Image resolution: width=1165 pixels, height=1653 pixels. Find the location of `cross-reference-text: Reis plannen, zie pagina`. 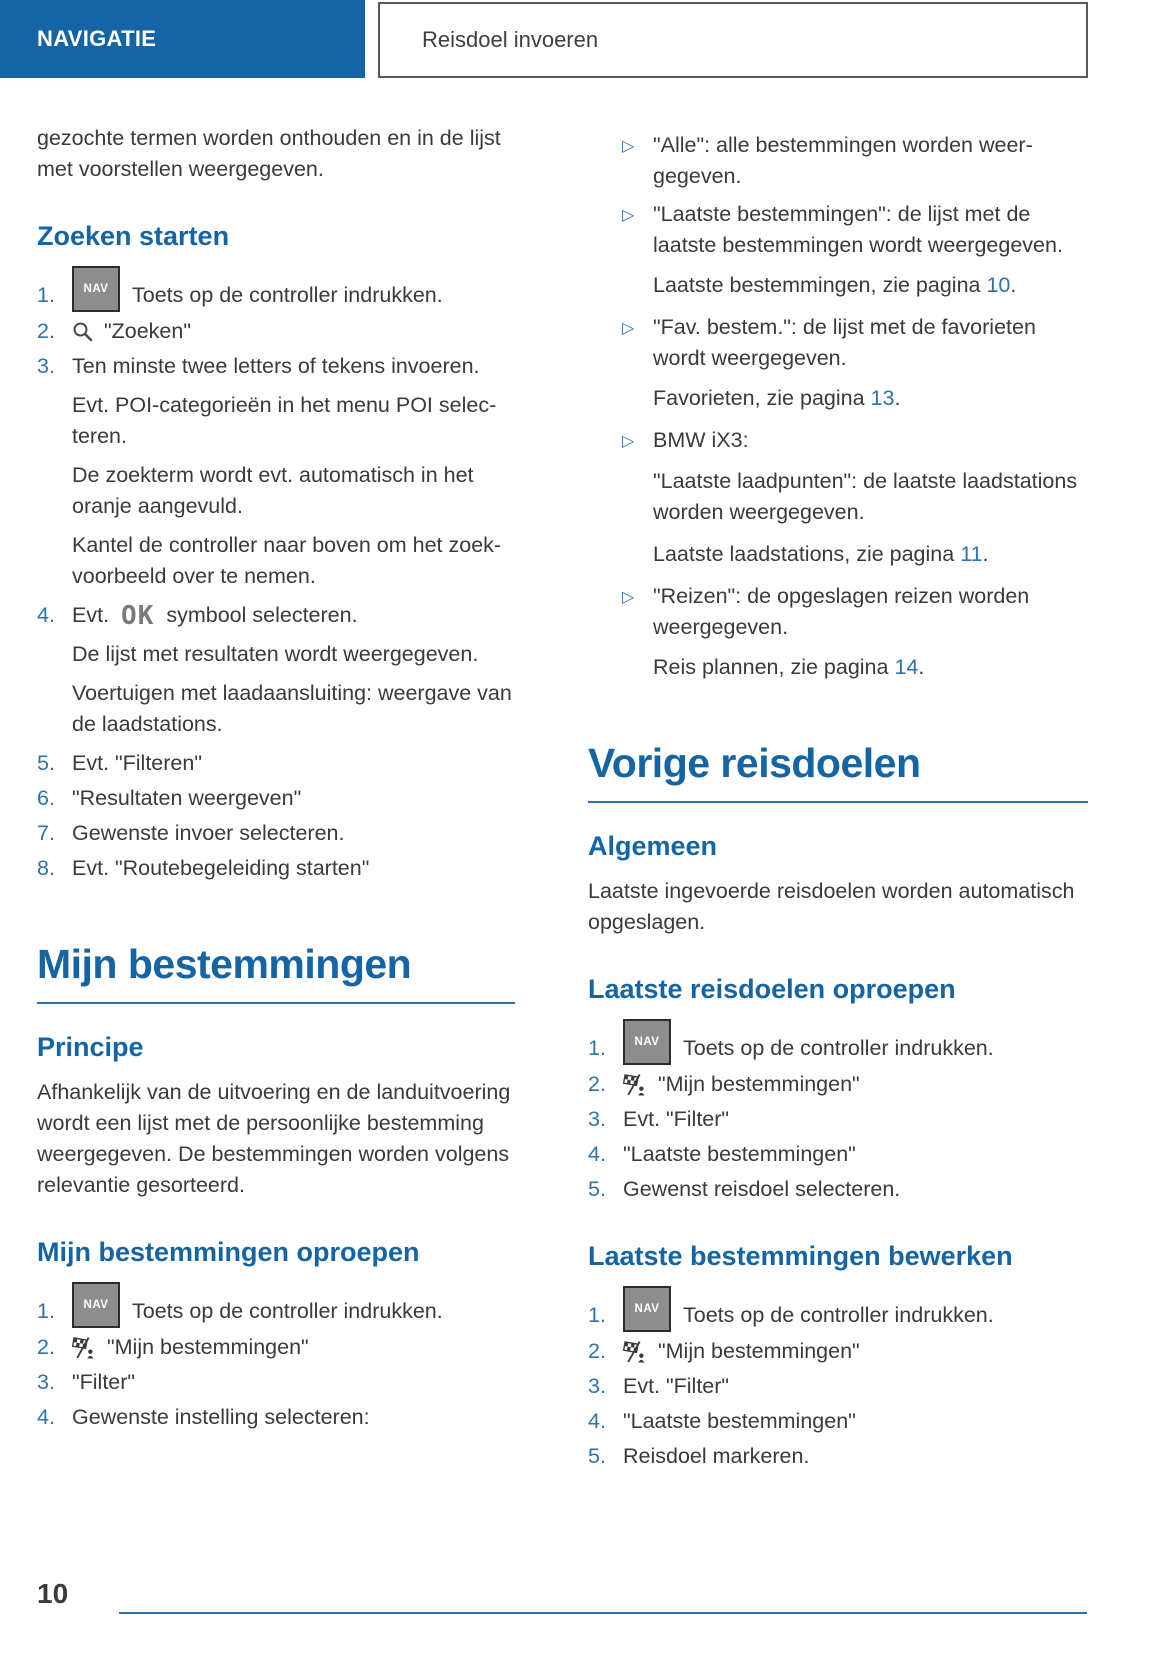

cross-reference-text: Reis plannen, zie pagina is located at coordinates (774, 667).